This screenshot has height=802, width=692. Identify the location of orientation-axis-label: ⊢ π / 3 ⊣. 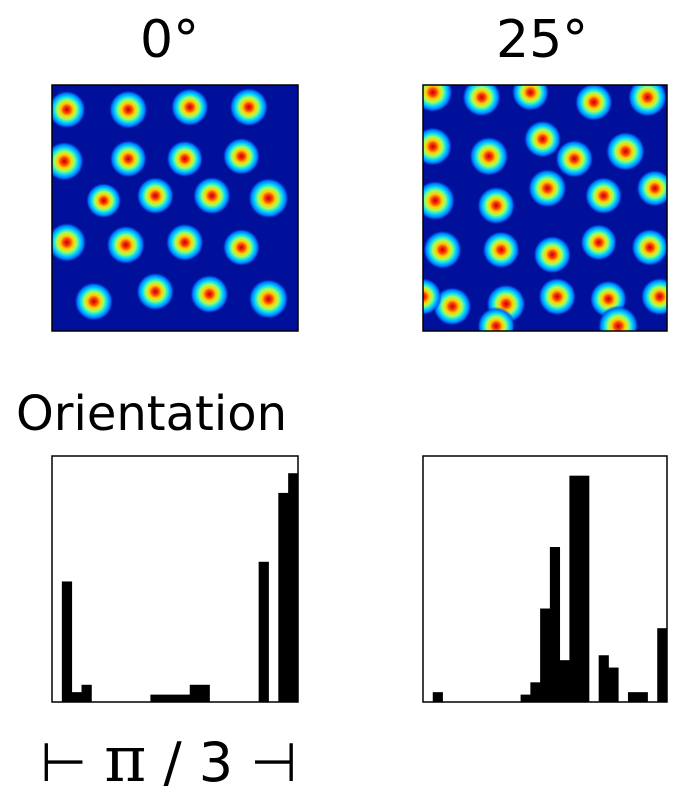
(168, 760).